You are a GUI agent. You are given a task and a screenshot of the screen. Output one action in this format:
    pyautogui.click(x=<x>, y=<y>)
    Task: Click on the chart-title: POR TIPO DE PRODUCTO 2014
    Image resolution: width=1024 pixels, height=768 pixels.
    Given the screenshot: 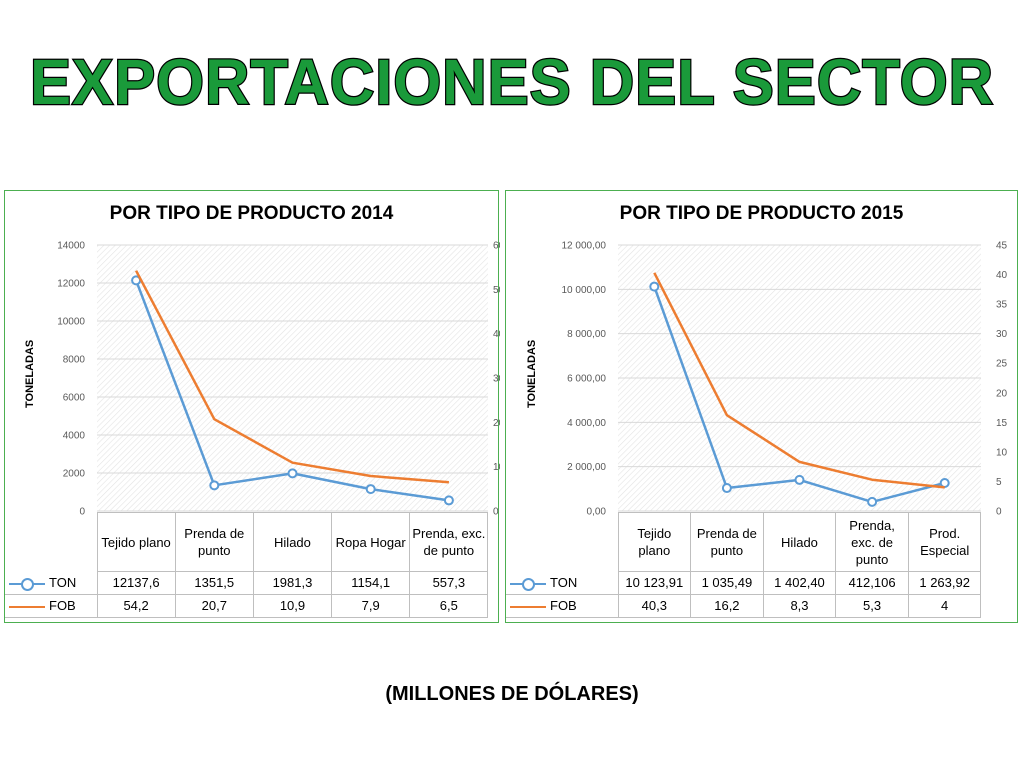 What is the action you would take?
    pyautogui.click(x=251, y=213)
    